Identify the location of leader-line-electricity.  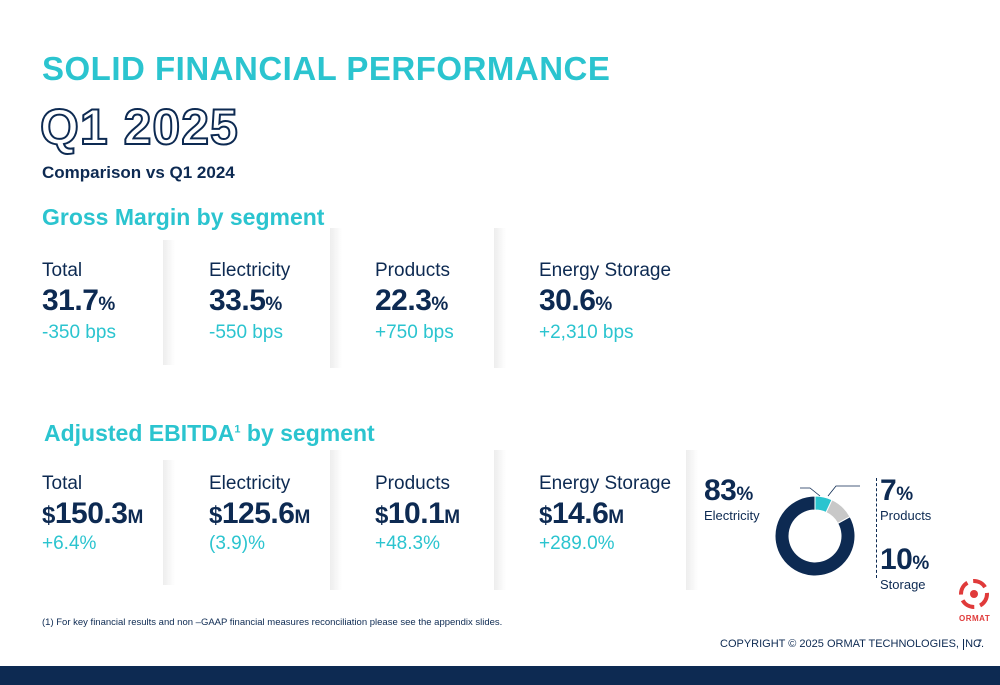
(810, 492).